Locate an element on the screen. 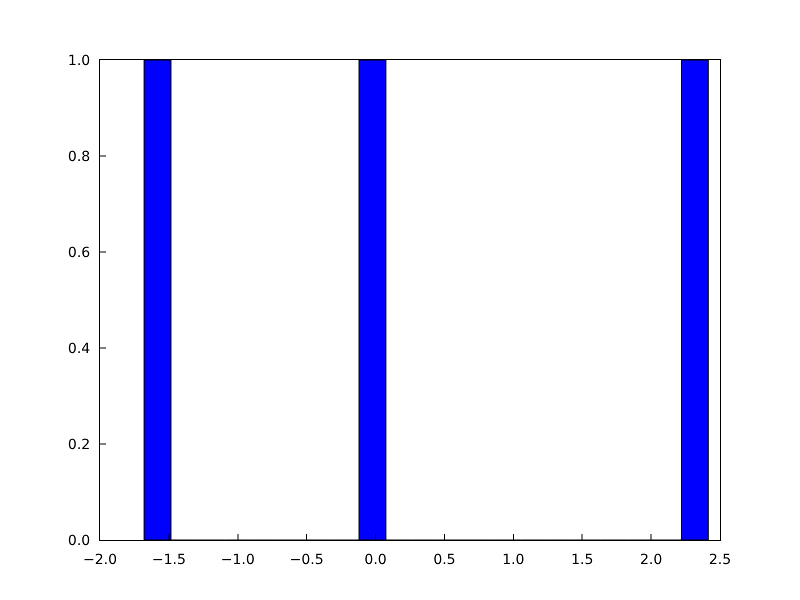 This screenshot has width=800, height=600. y-tick-label: 0.6 is located at coordinates (79, 252).